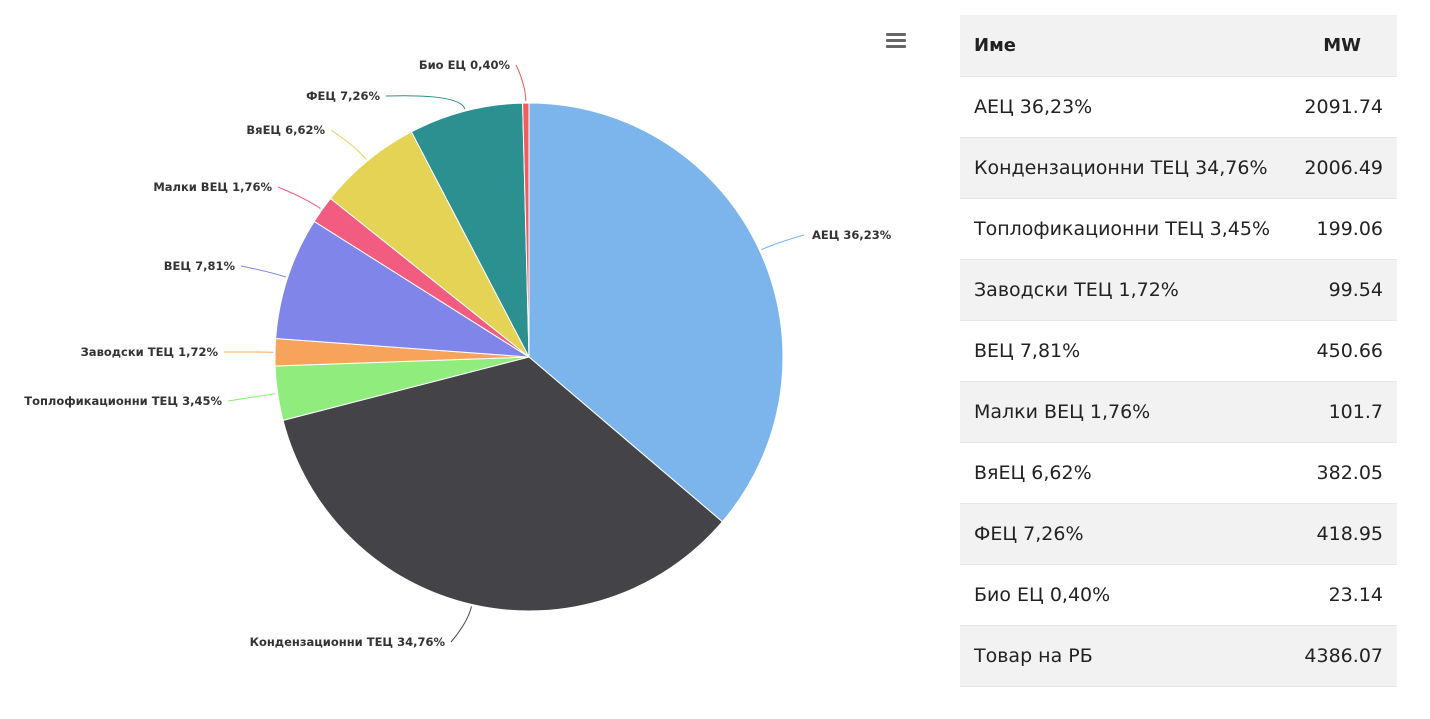  I want to click on pie-label: ФЕЦ 7,26%, so click(343, 96).